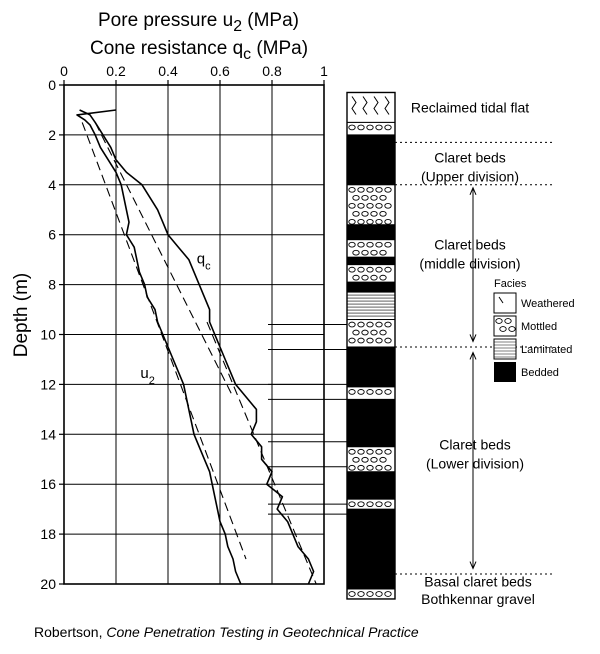 Image resolution: width=600 pixels, height=654 pixels. What do you see at coordinates (470, 107) in the screenshot?
I see `unit-label: Reclaimed tidal flat` at bounding box center [470, 107].